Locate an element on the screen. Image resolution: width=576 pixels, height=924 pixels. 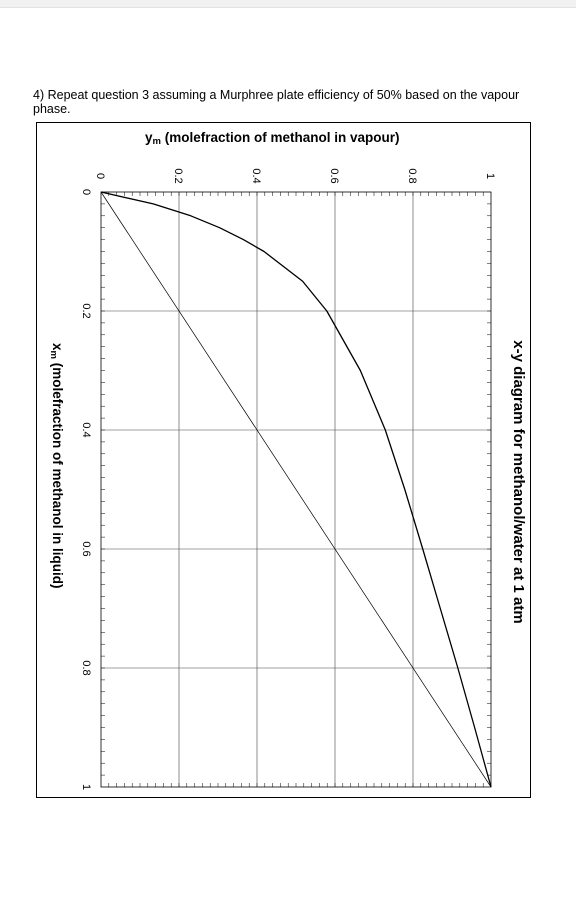
y-tick-label: 0.2 is located at coordinates (178, 175).